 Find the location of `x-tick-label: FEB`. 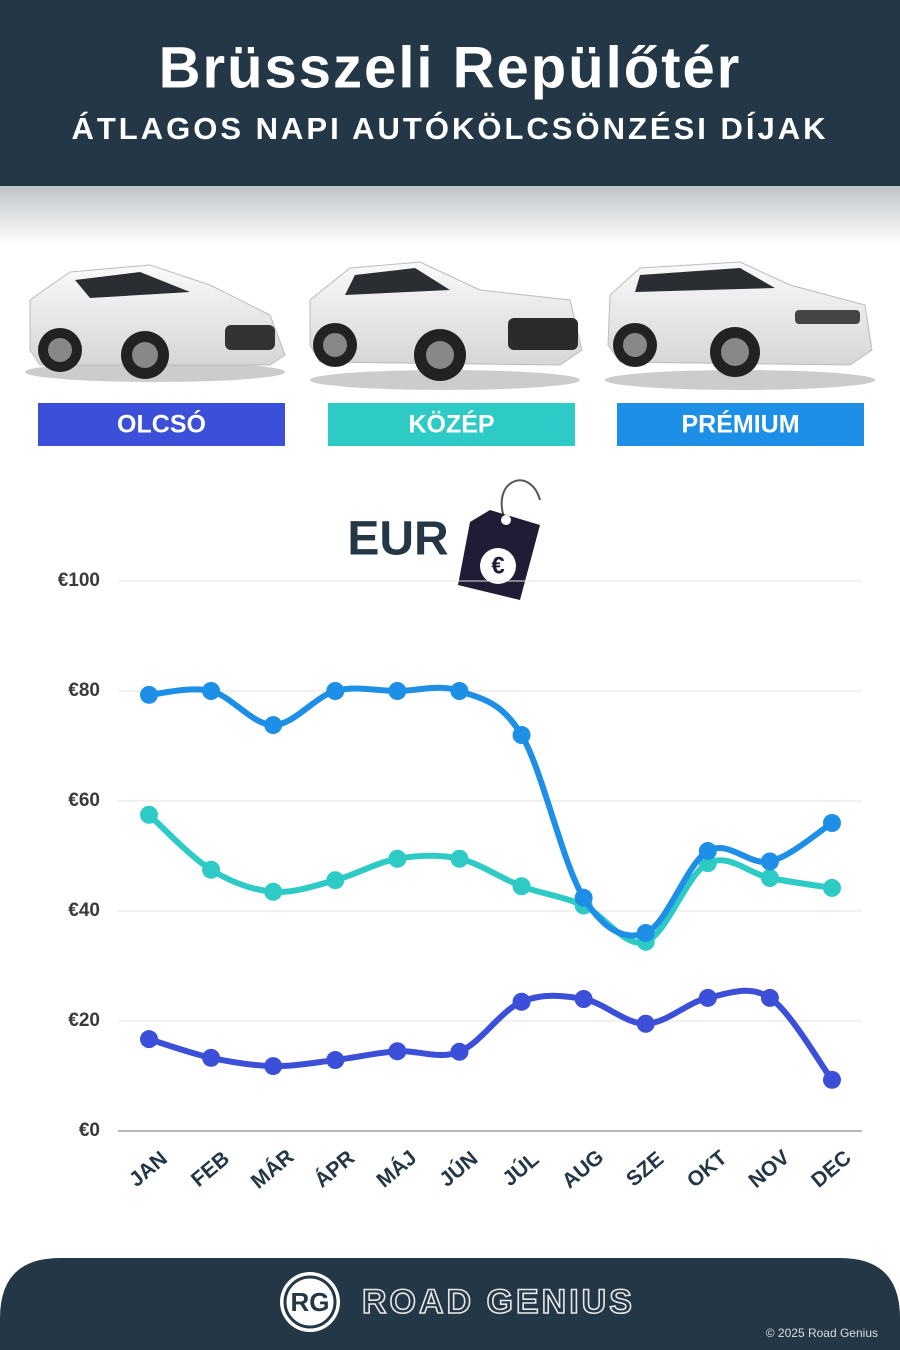

x-tick-label: FEB is located at coordinates (210, 1169).